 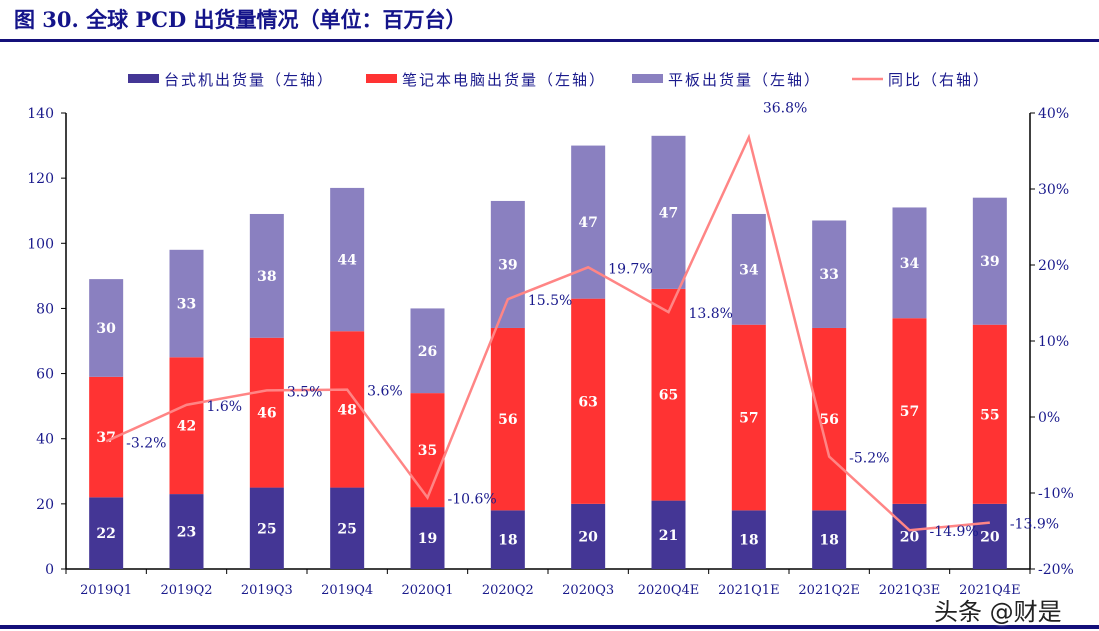 What do you see at coordinates (588, 590) in the screenshot?
I see `x-tick-label: 2020Q3` at bounding box center [588, 590].